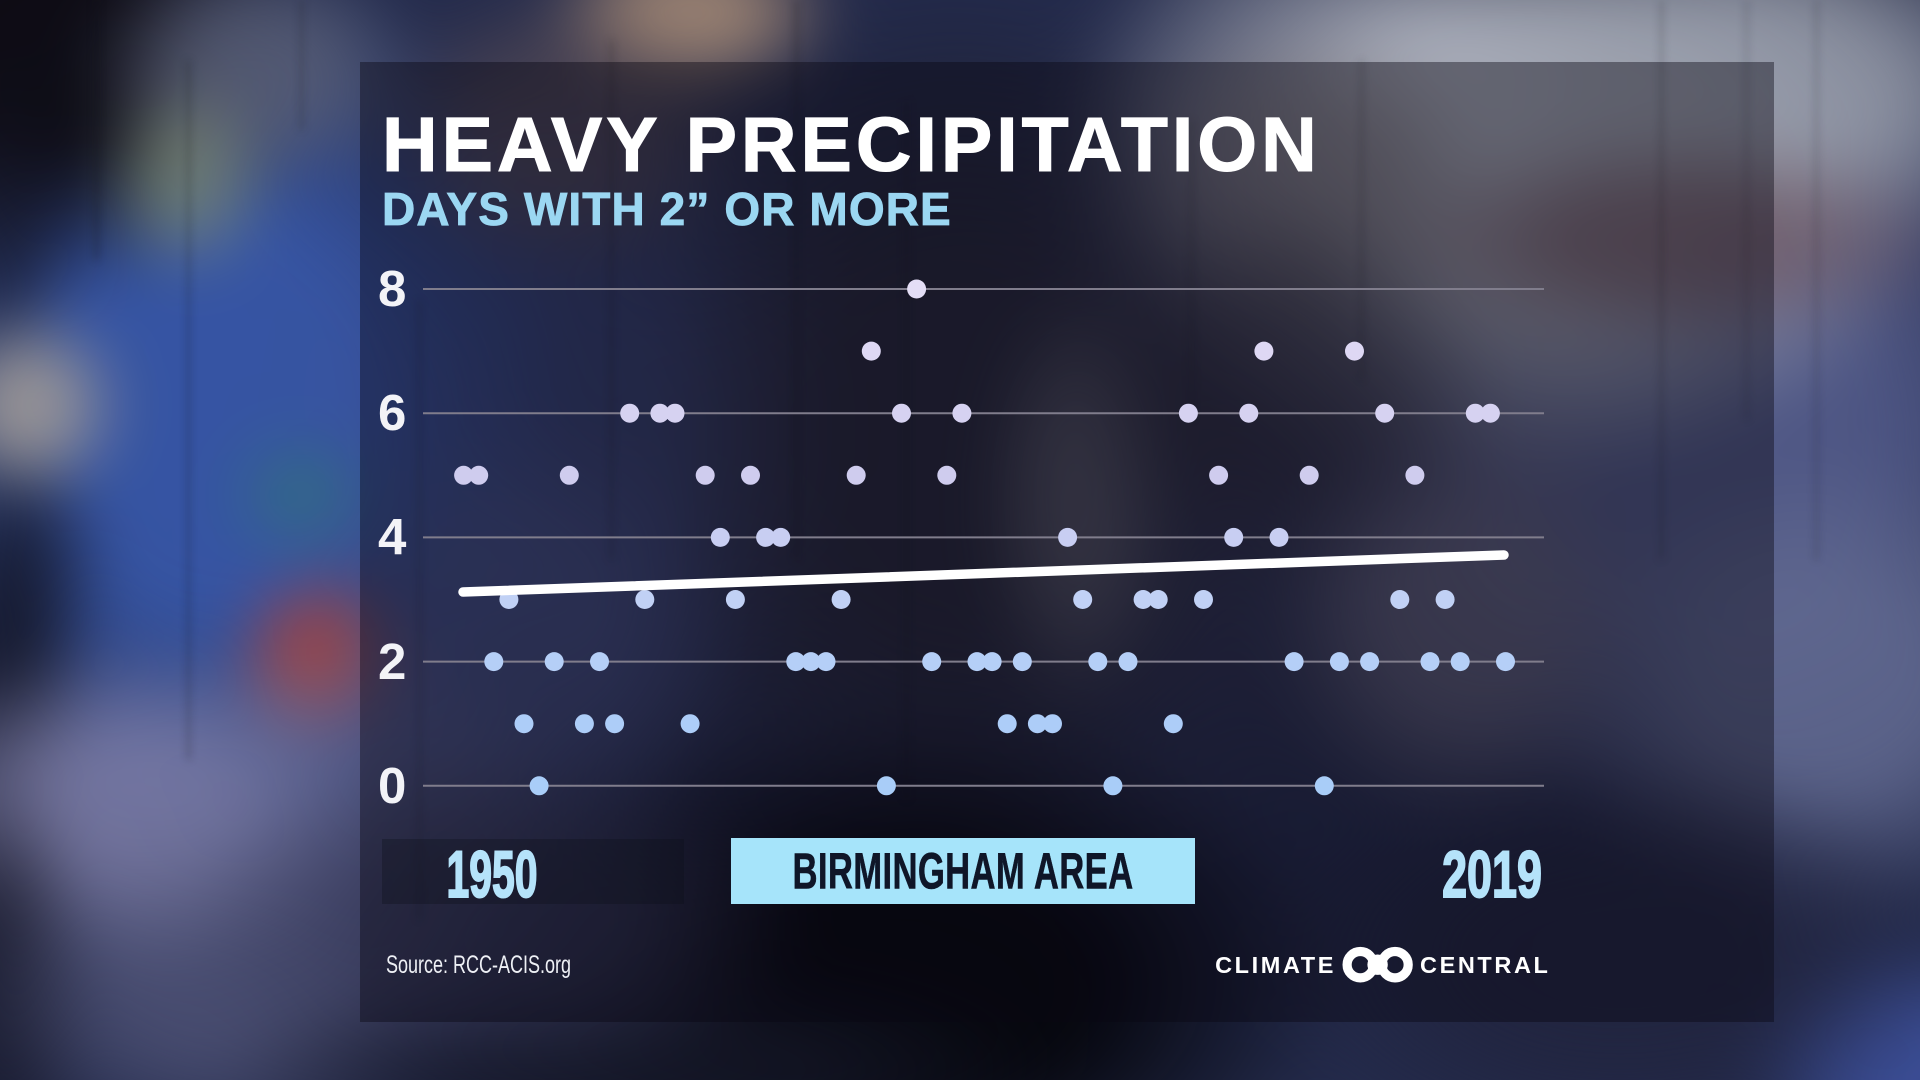  I want to click on svg-text: CLIMATE, so click(1275, 965).